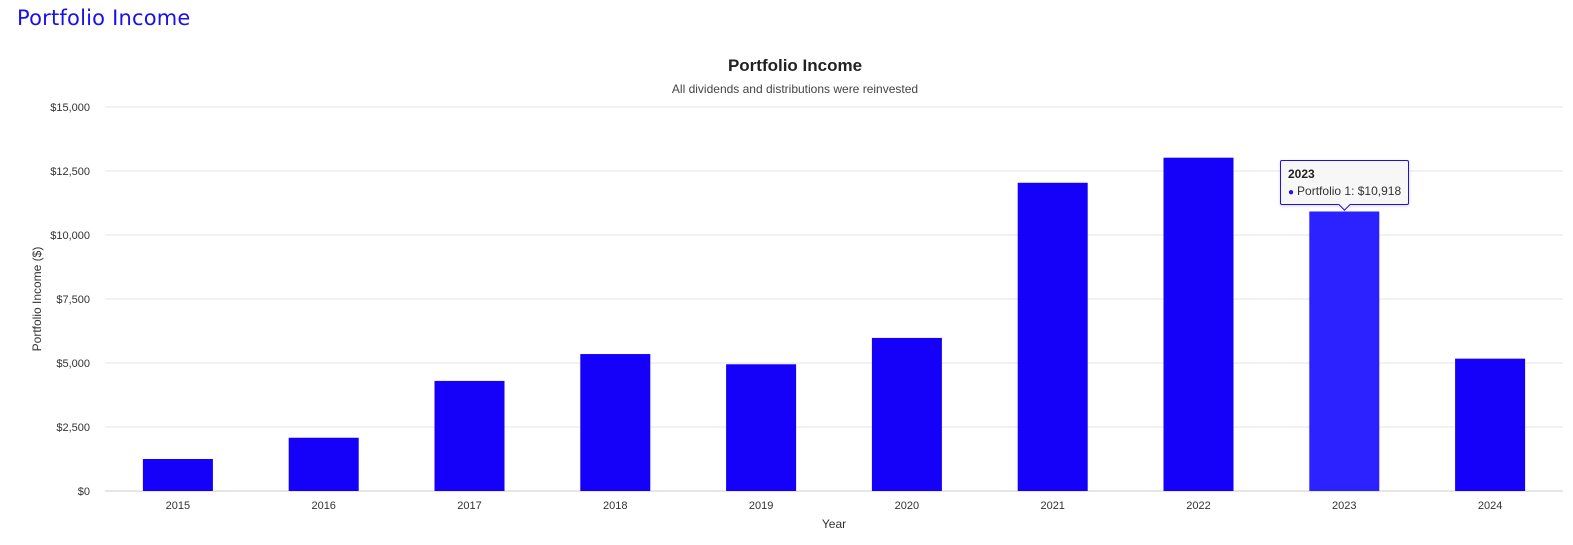 The height and width of the screenshot is (545, 1573). Describe the element at coordinates (907, 506) in the screenshot. I see `x-tick-label: 2020` at that location.